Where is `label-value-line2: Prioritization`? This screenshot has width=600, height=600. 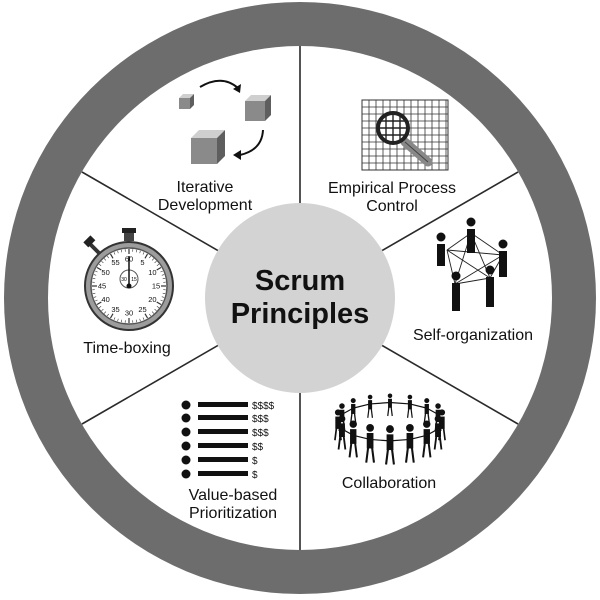
label-value-line2: Prioritization is located at coordinates (233, 513).